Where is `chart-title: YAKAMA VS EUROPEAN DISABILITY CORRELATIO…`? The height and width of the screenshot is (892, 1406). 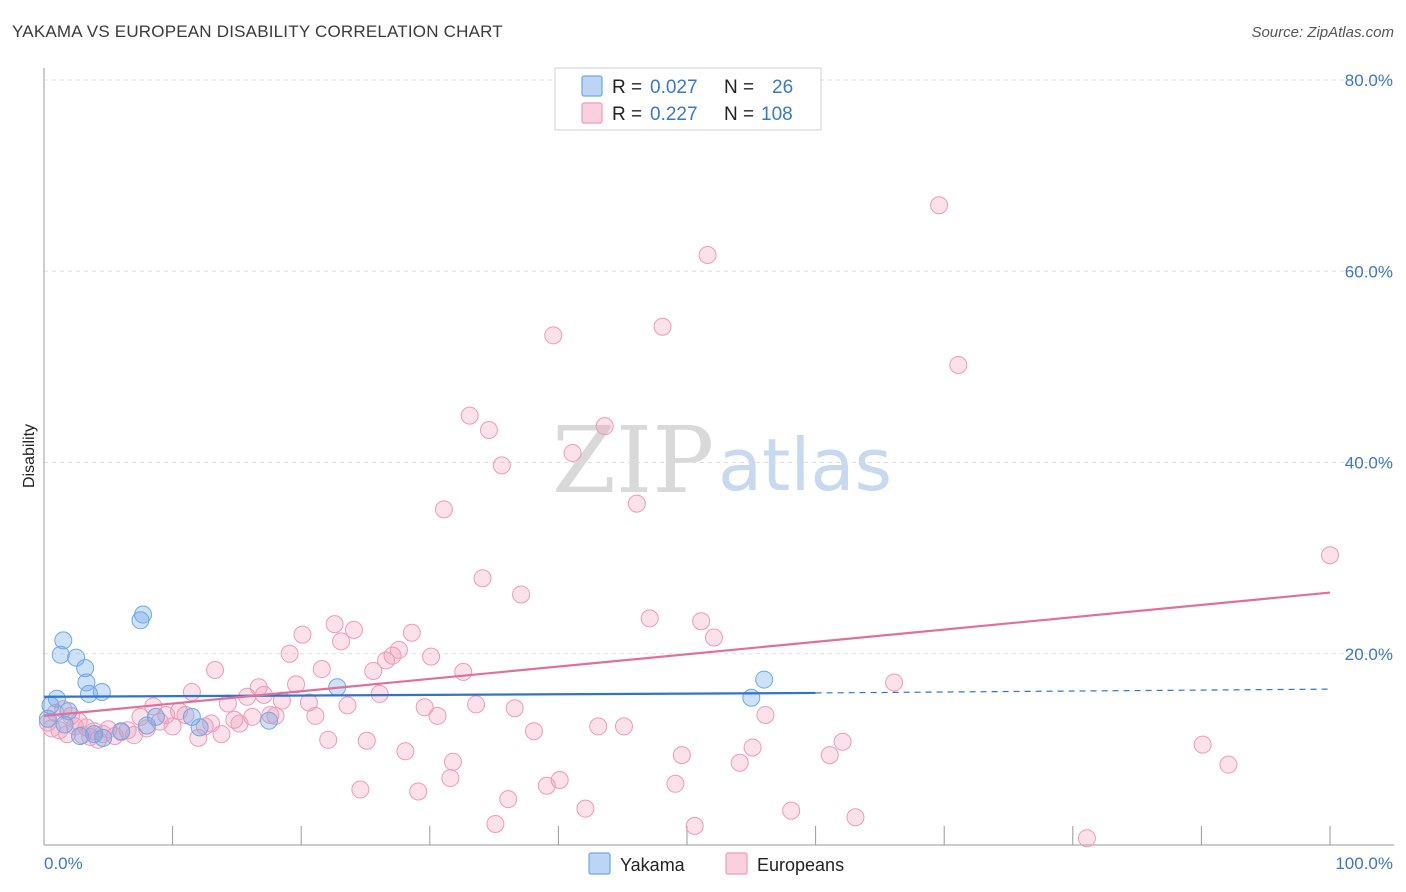 chart-title: YAKAMA VS EUROPEAN DISABILITY CORRELATIO… is located at coordinates (257, 31).